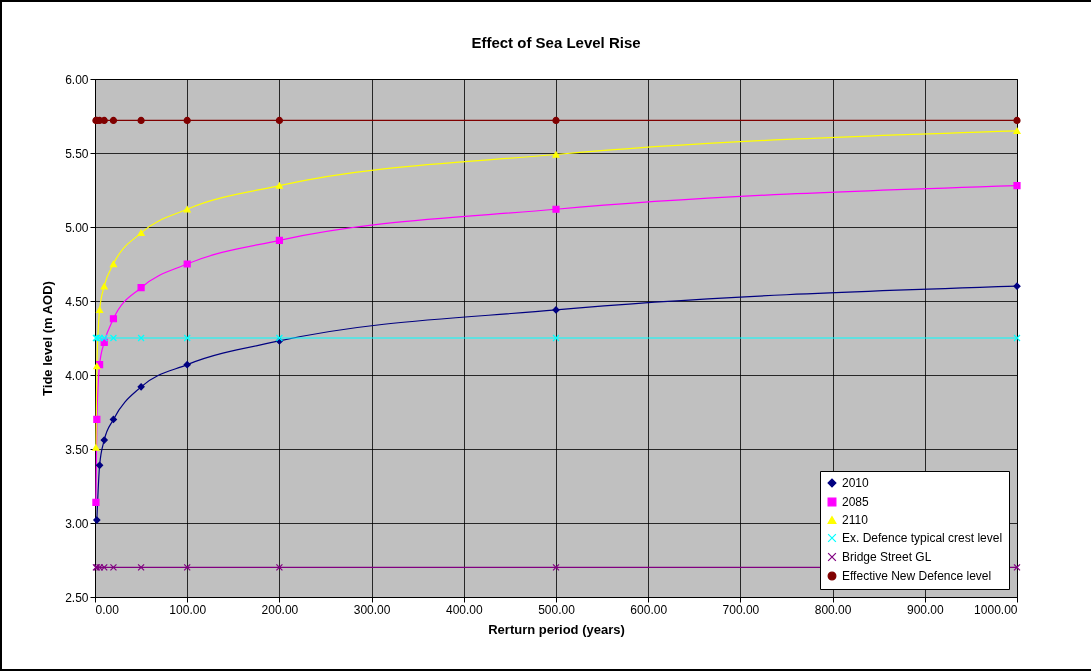 The width and height of the screenshot is (1091, 671). Describe the element at coordinates (833, 609) in the screenshot. I see `x-tick-label: 800.00` at that location.